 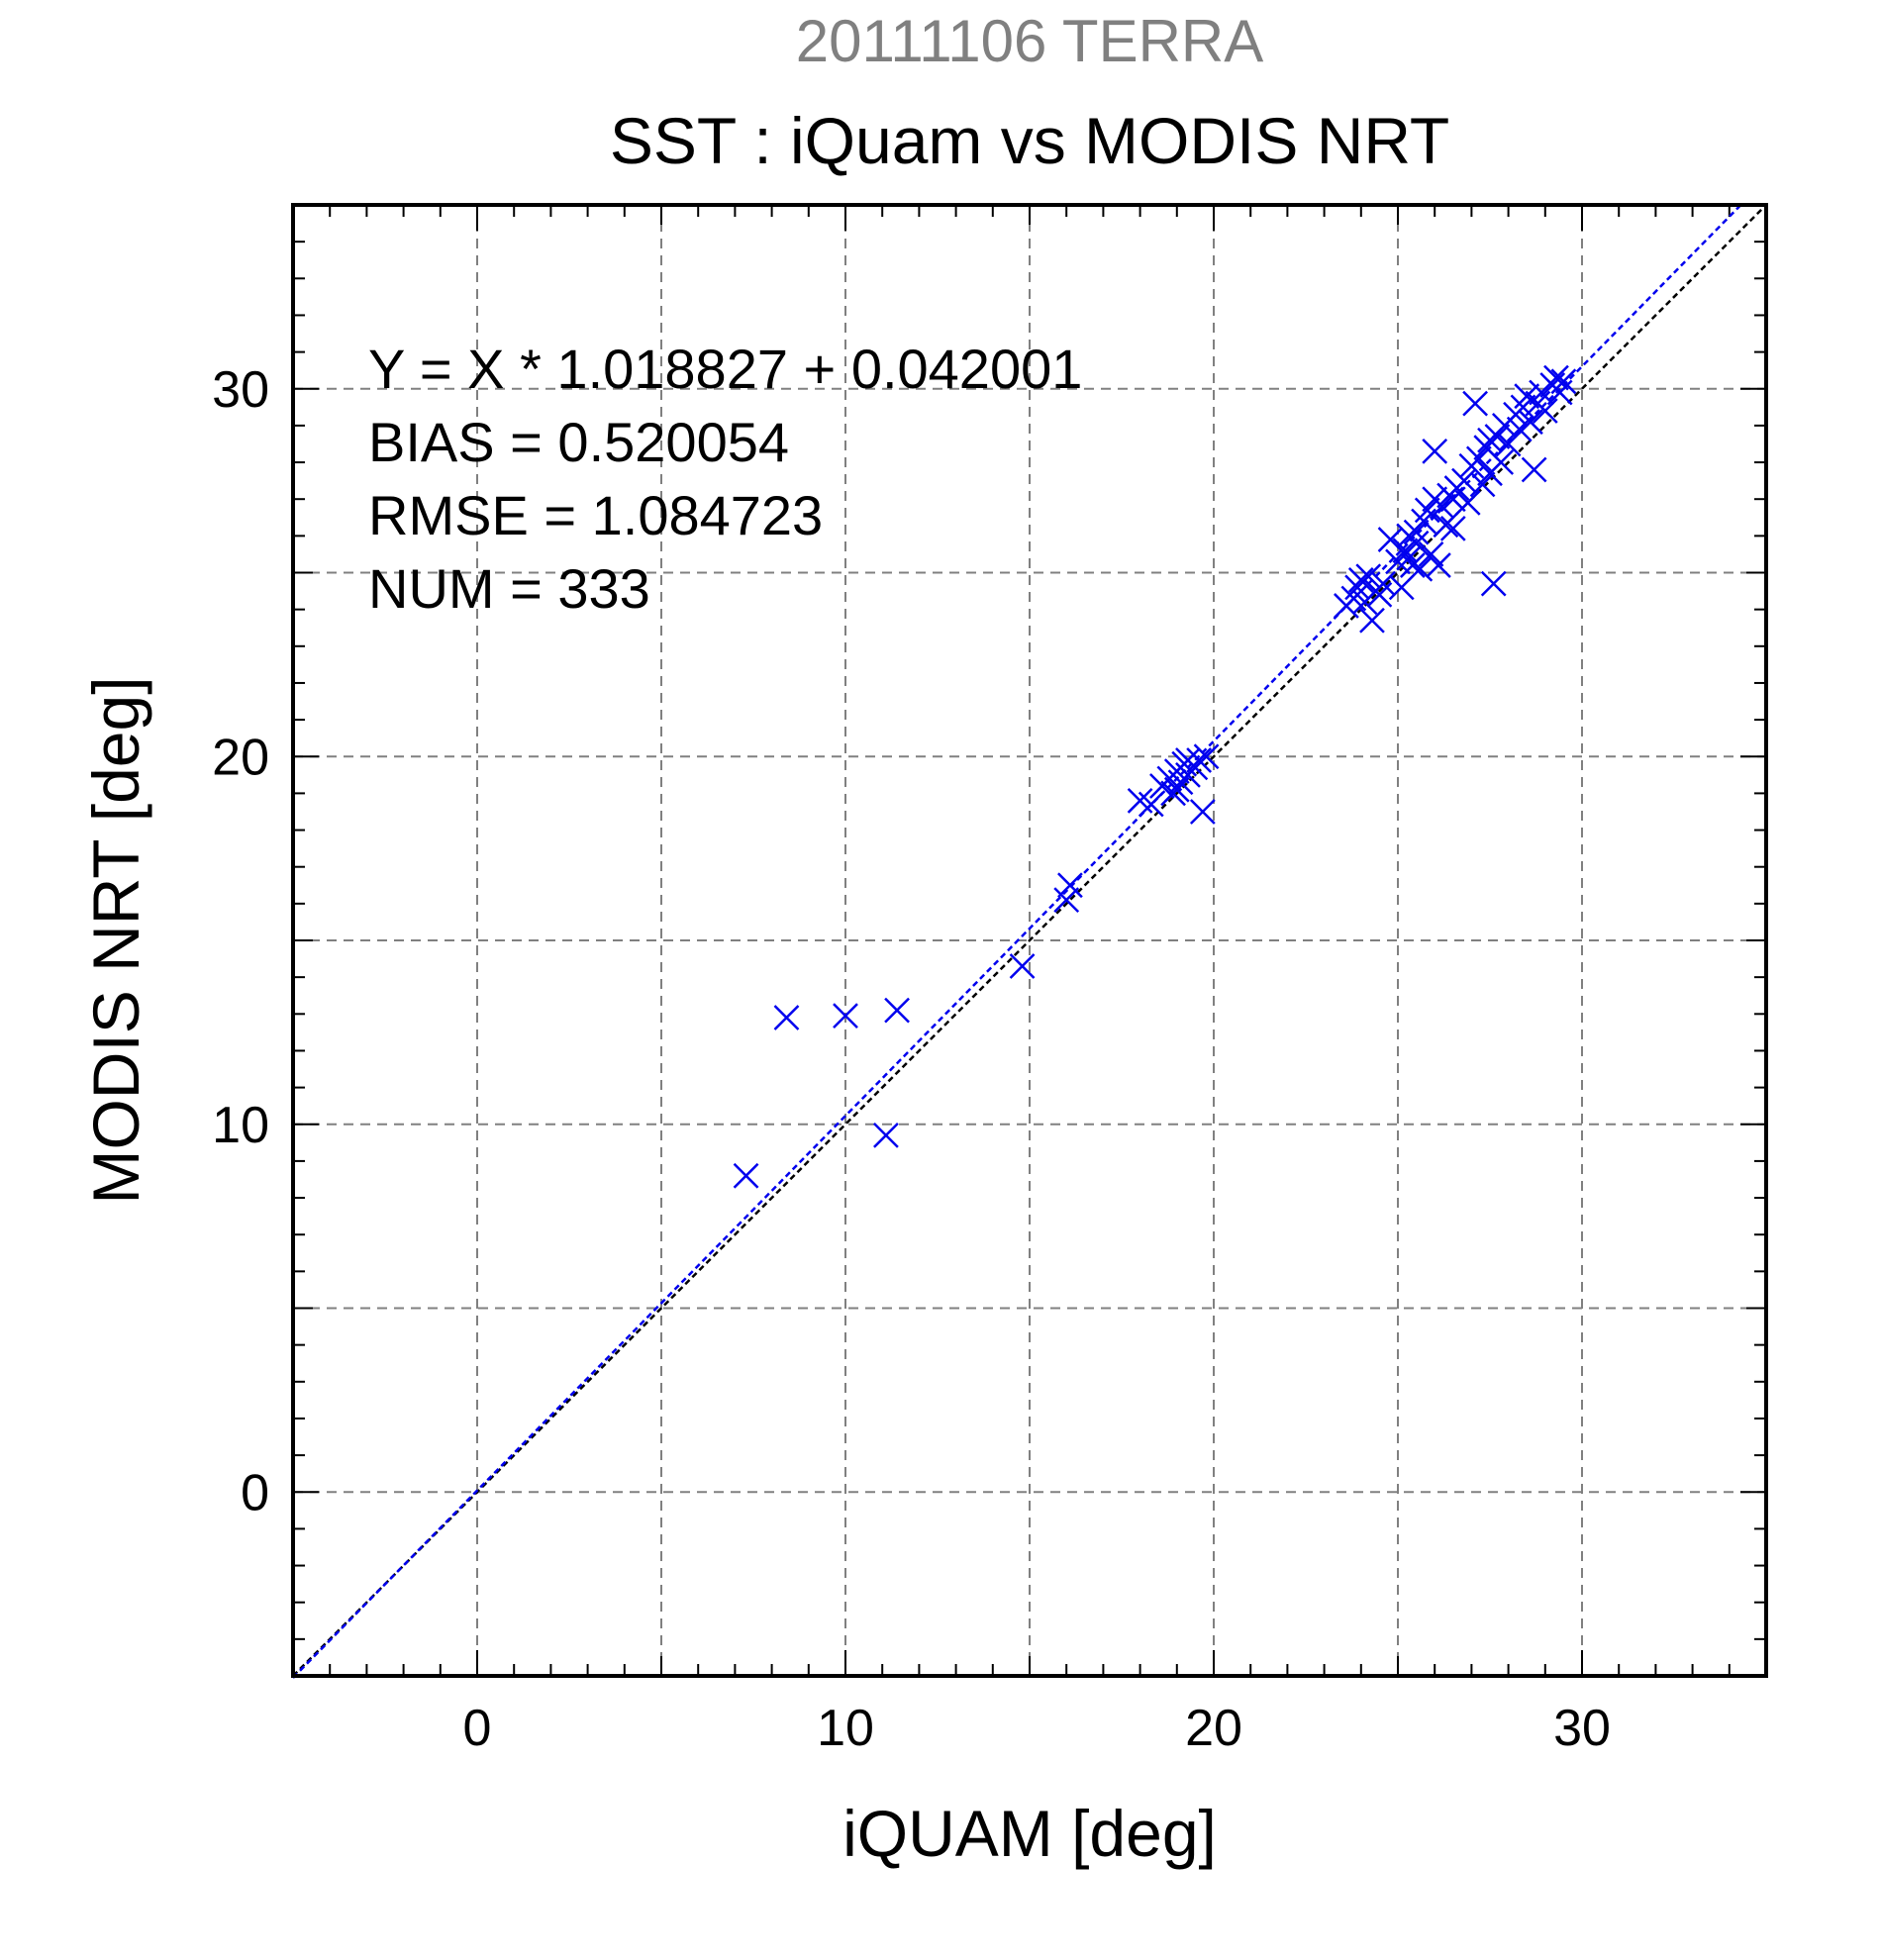 What do you see at coordinates (509, 588) in the screenshot?
I see `stats-line: NUM = 333` at bounding box center [509, 588].